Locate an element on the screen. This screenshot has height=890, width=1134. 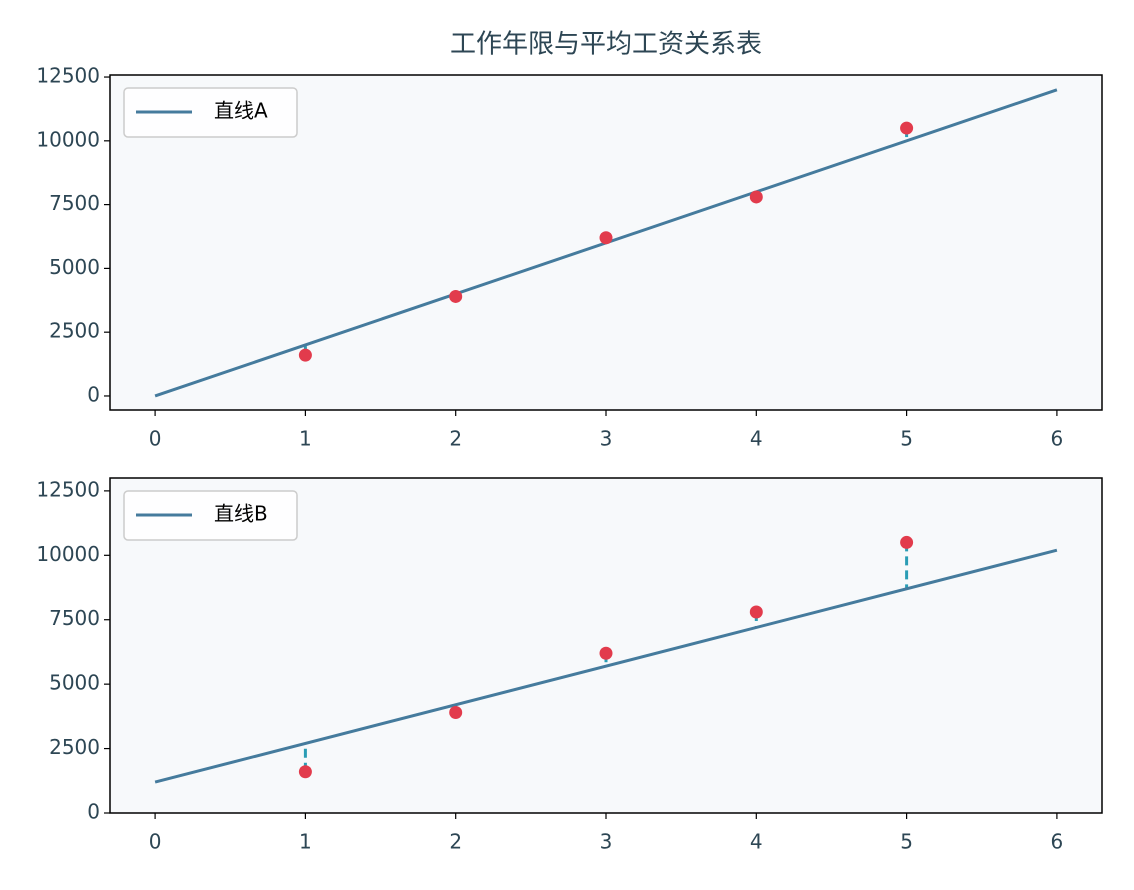
chart-title: 工作年限与平均工资关系表 is located at coordinates (606, 45).